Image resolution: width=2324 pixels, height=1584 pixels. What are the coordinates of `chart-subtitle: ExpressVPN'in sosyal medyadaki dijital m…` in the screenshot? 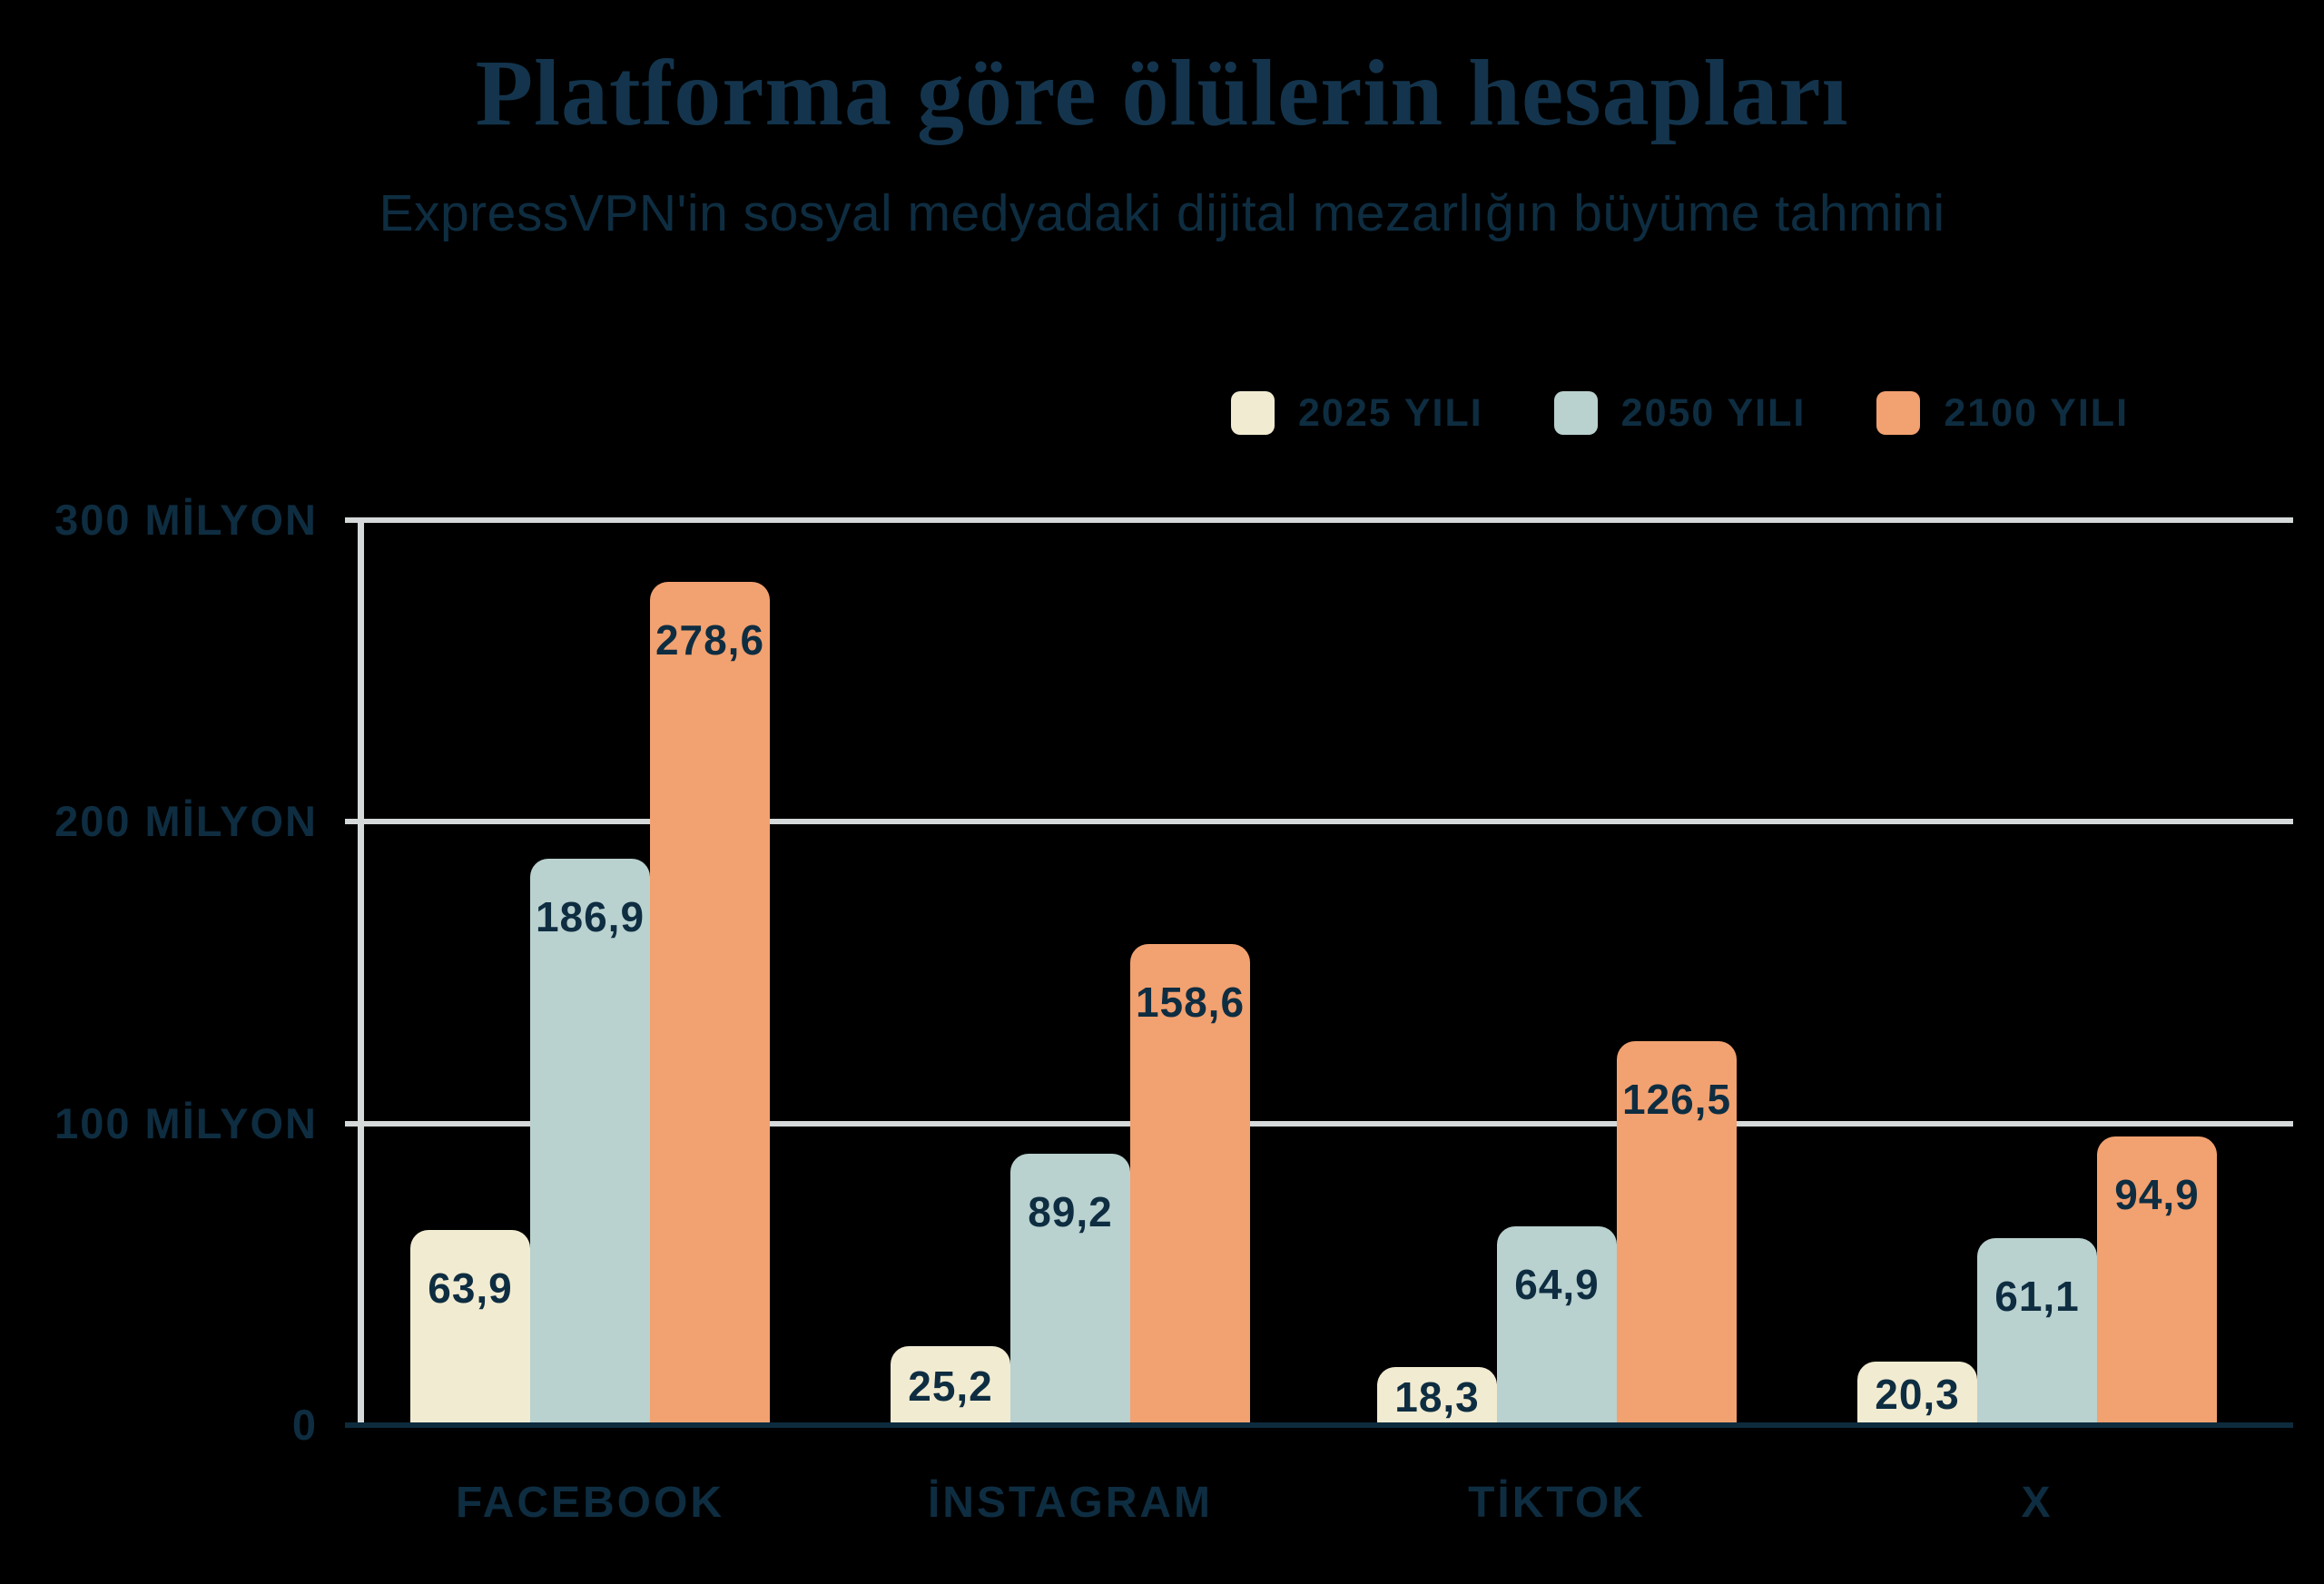 It's located at (1162, 213).